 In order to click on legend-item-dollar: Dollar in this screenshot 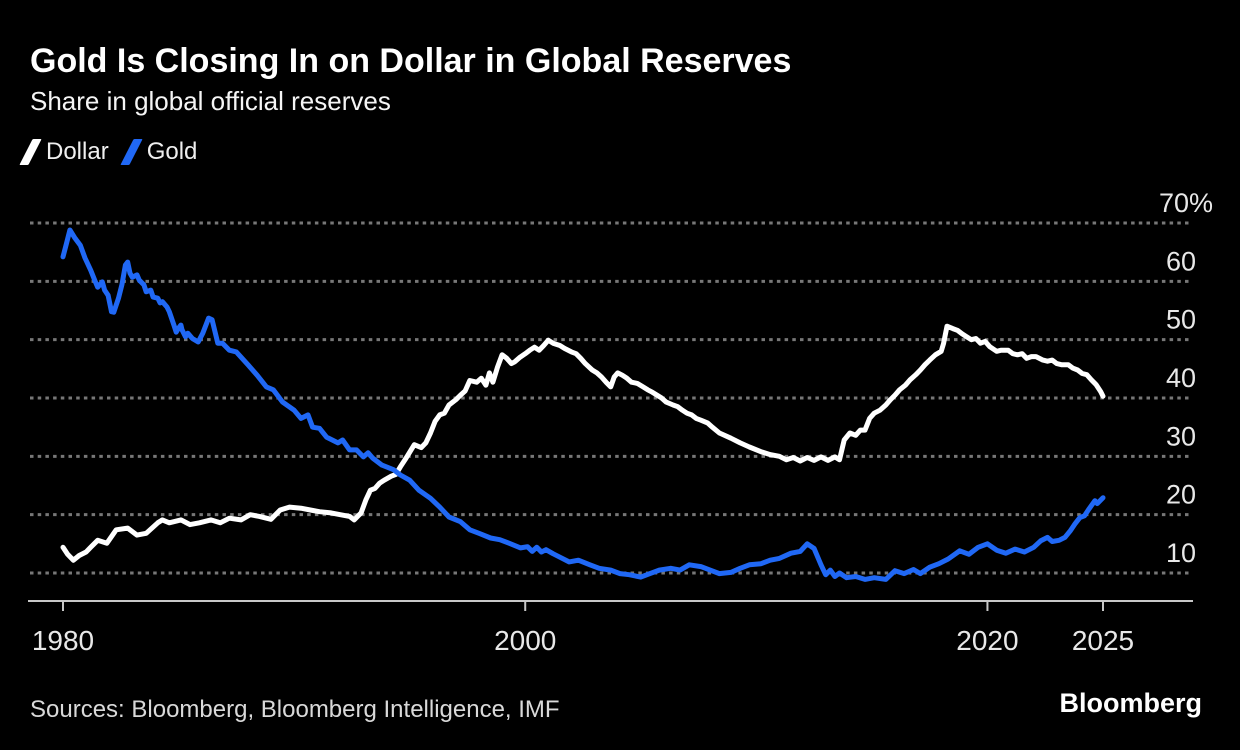, I will do `click(64, 152)`.